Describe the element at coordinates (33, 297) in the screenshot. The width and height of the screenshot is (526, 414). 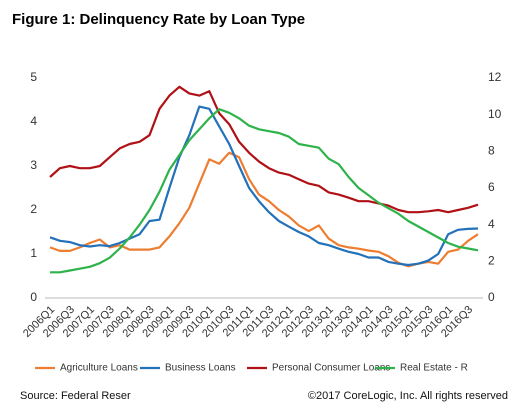
I see `y-tick-label: 0` at that location.